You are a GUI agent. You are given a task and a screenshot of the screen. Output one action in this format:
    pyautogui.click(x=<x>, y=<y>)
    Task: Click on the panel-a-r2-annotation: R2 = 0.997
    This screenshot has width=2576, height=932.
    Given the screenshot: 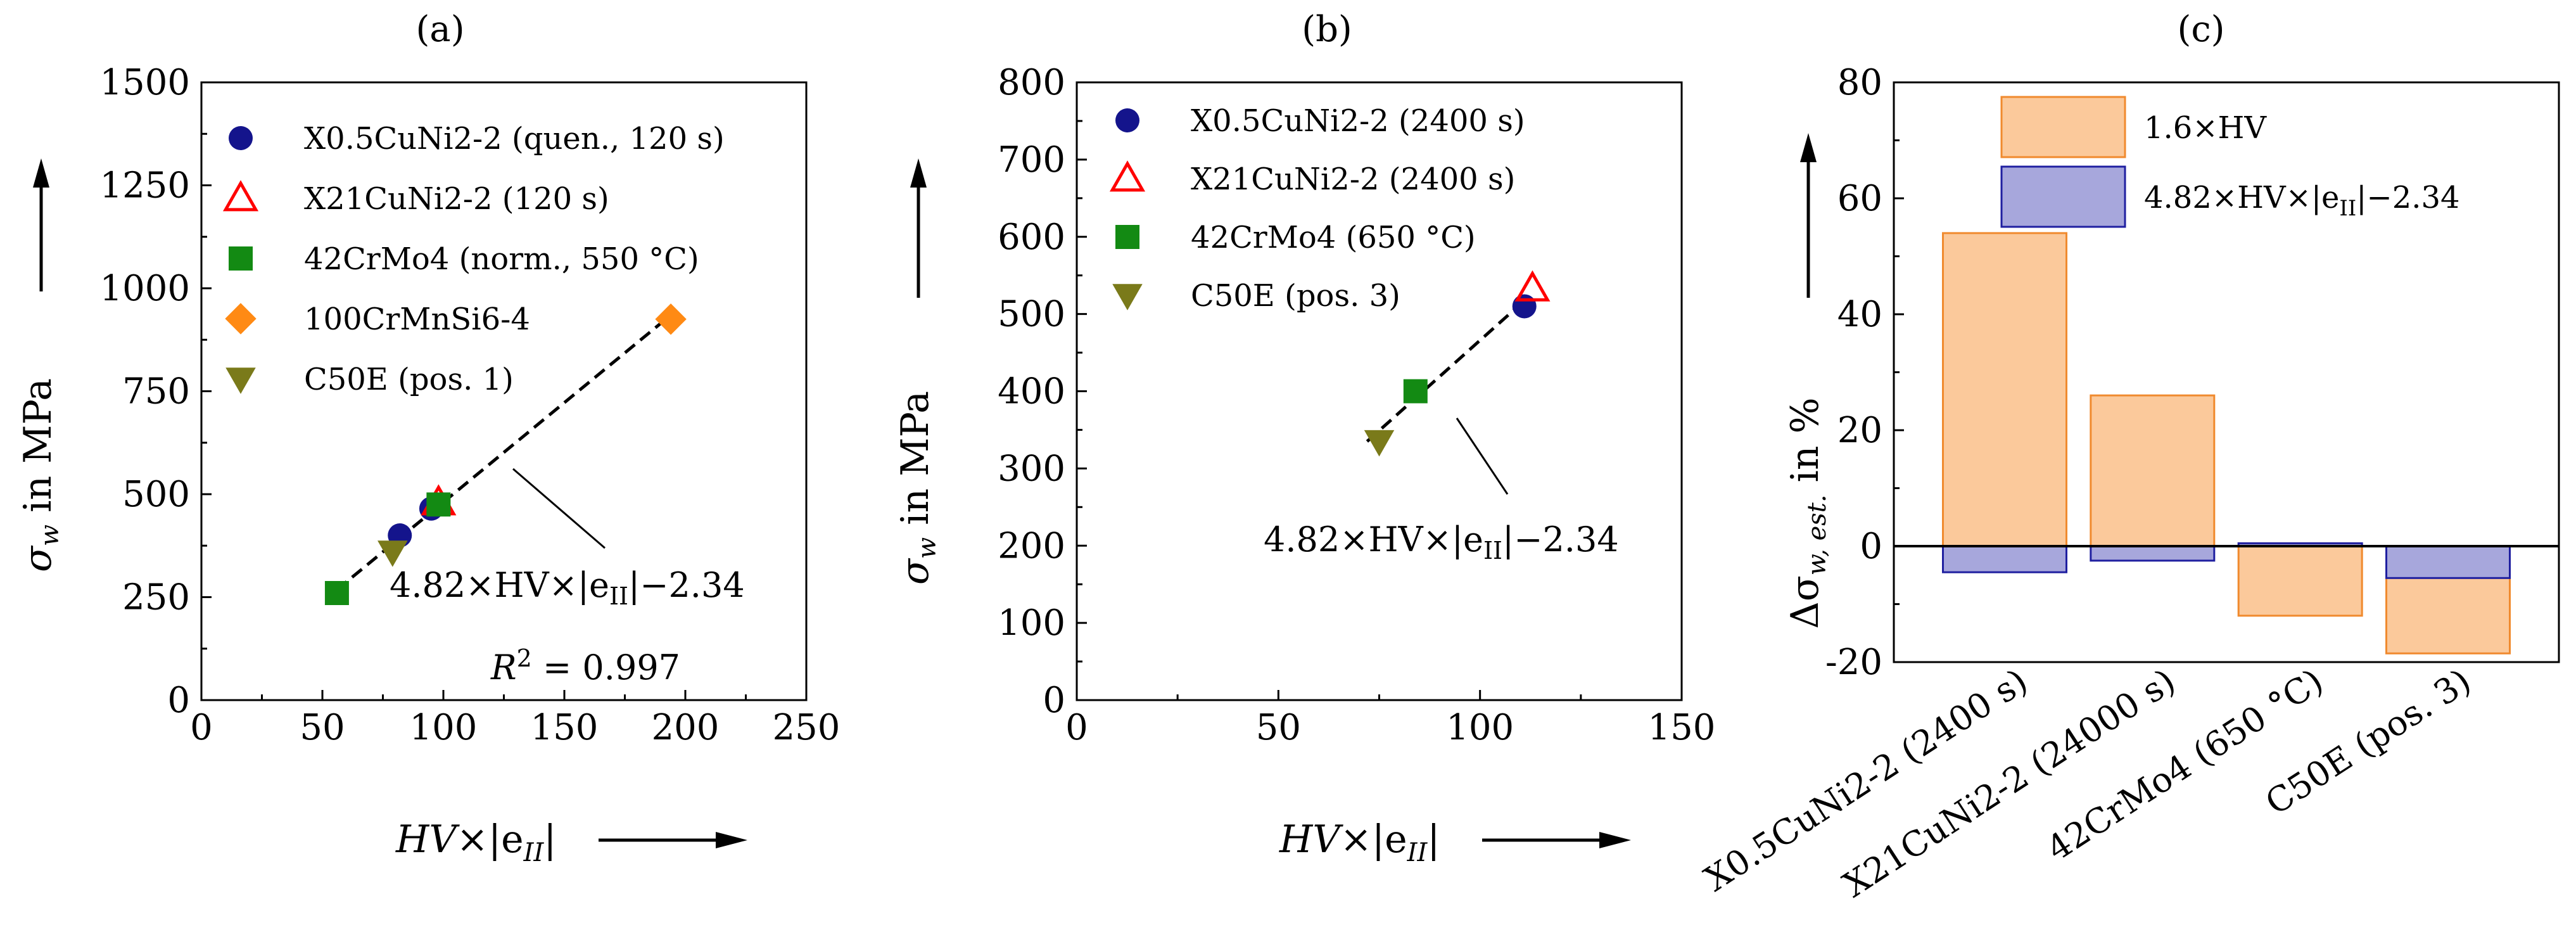 What is the action you would take?
    pyautogui.click(x=585, y=665)
    